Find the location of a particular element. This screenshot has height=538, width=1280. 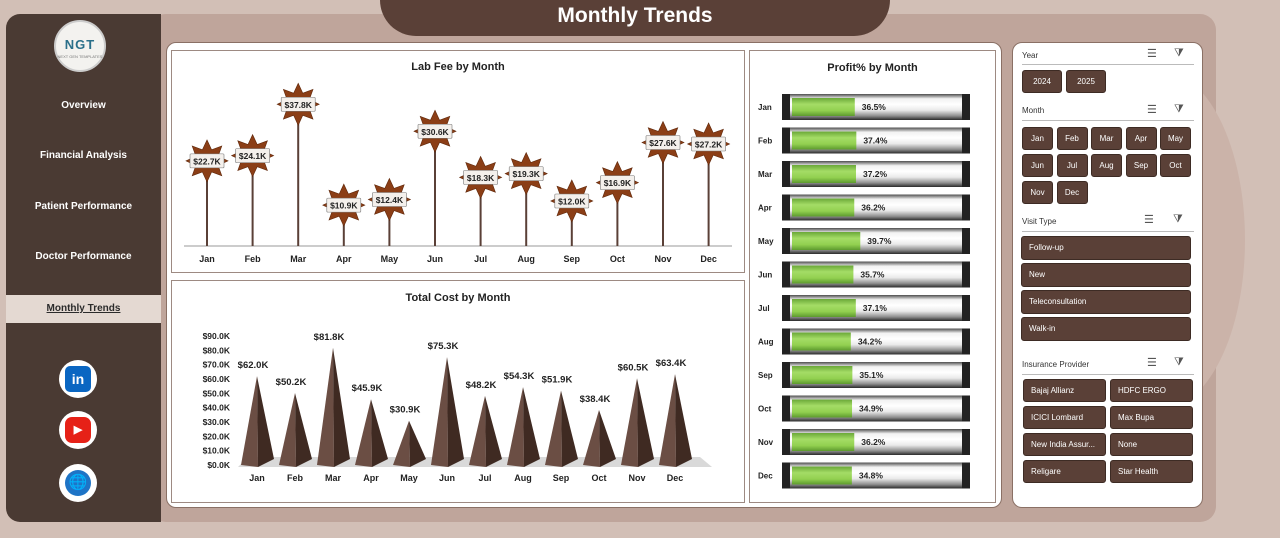

year-2025-chip: 2025 is located at coordinates (1086, 81).